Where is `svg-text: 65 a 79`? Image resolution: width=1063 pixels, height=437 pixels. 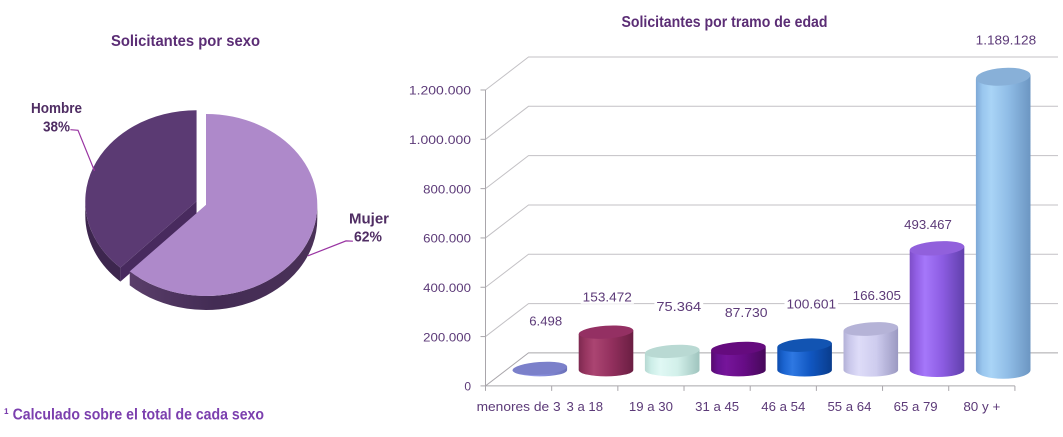 svg-text: 65 a 79 is located at coordinates (916, 406).